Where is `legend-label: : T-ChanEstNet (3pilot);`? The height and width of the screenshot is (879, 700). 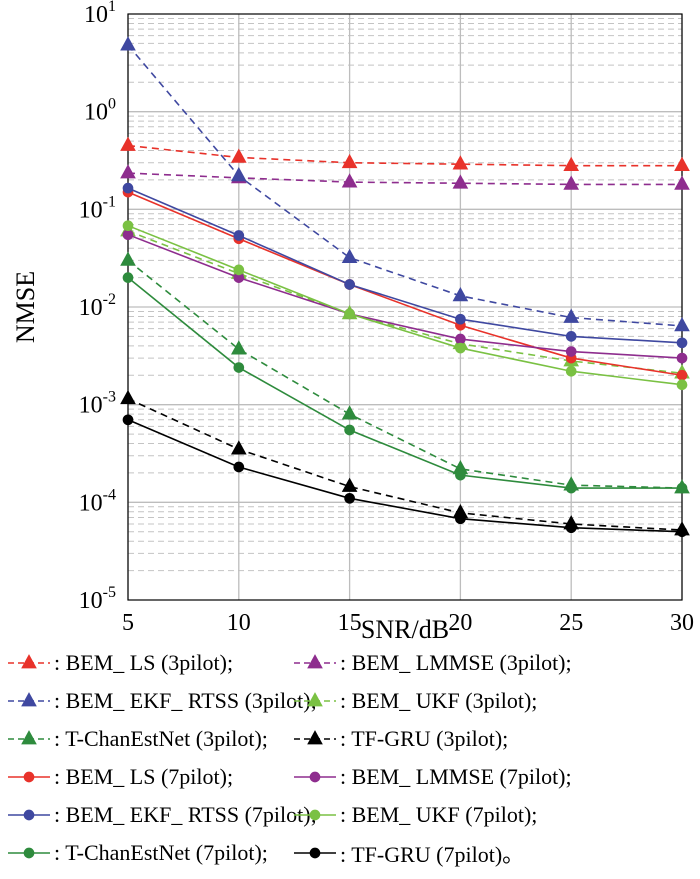 legend-label: : T-ChanEstNet (3pilot); is located at coordinates (161, 738).